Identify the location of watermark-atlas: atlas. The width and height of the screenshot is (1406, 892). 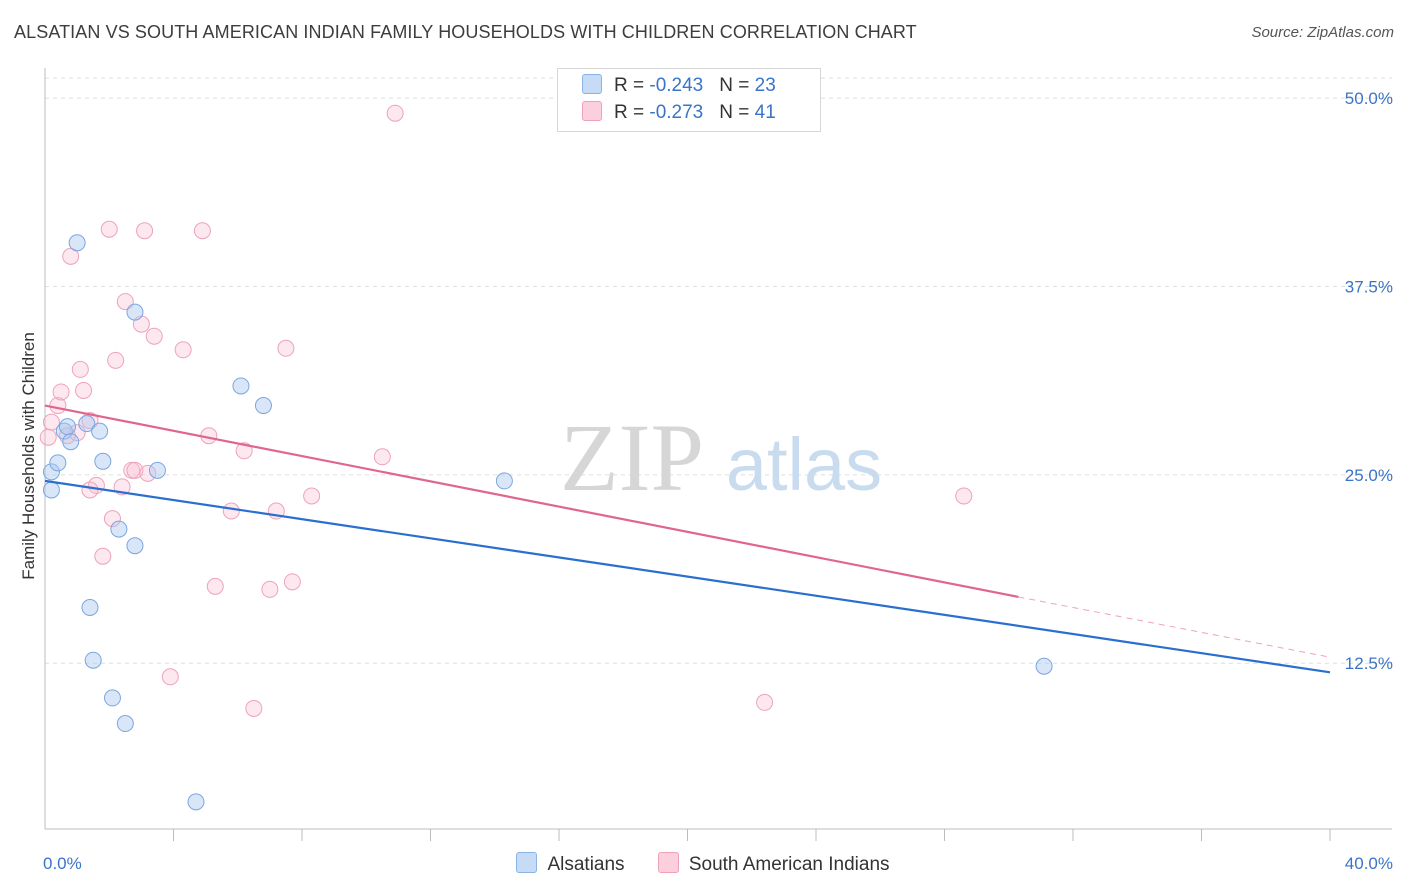
(804, 464).